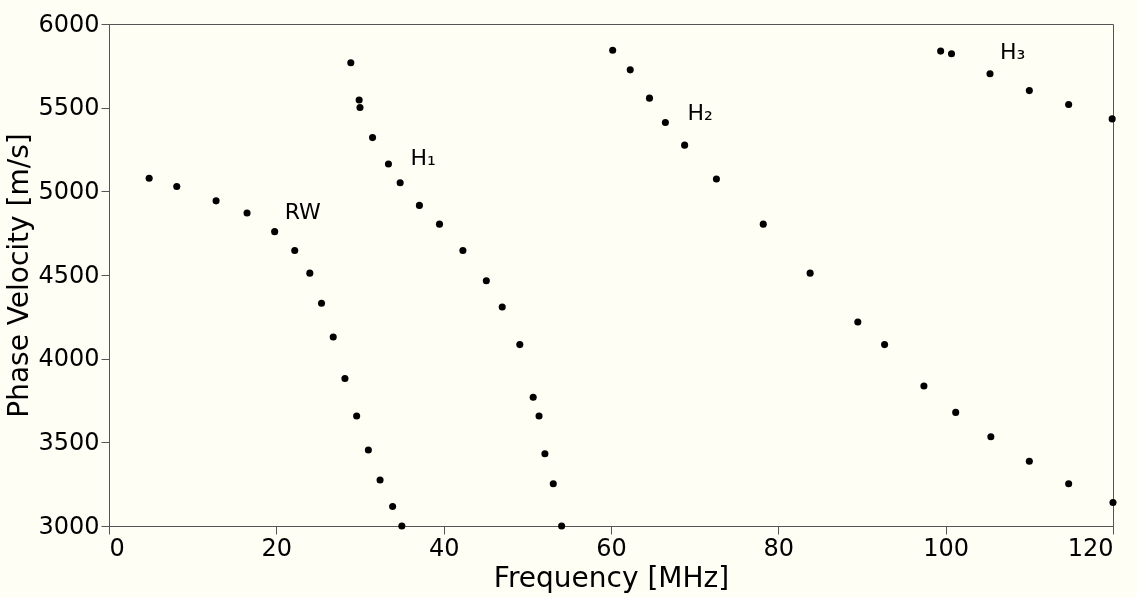 The image size is (1137, 597). What do you see at coordinates (69, 358) in the screenshot?
I see `y-tick-label: 4000` at bounding box center [69, 358].